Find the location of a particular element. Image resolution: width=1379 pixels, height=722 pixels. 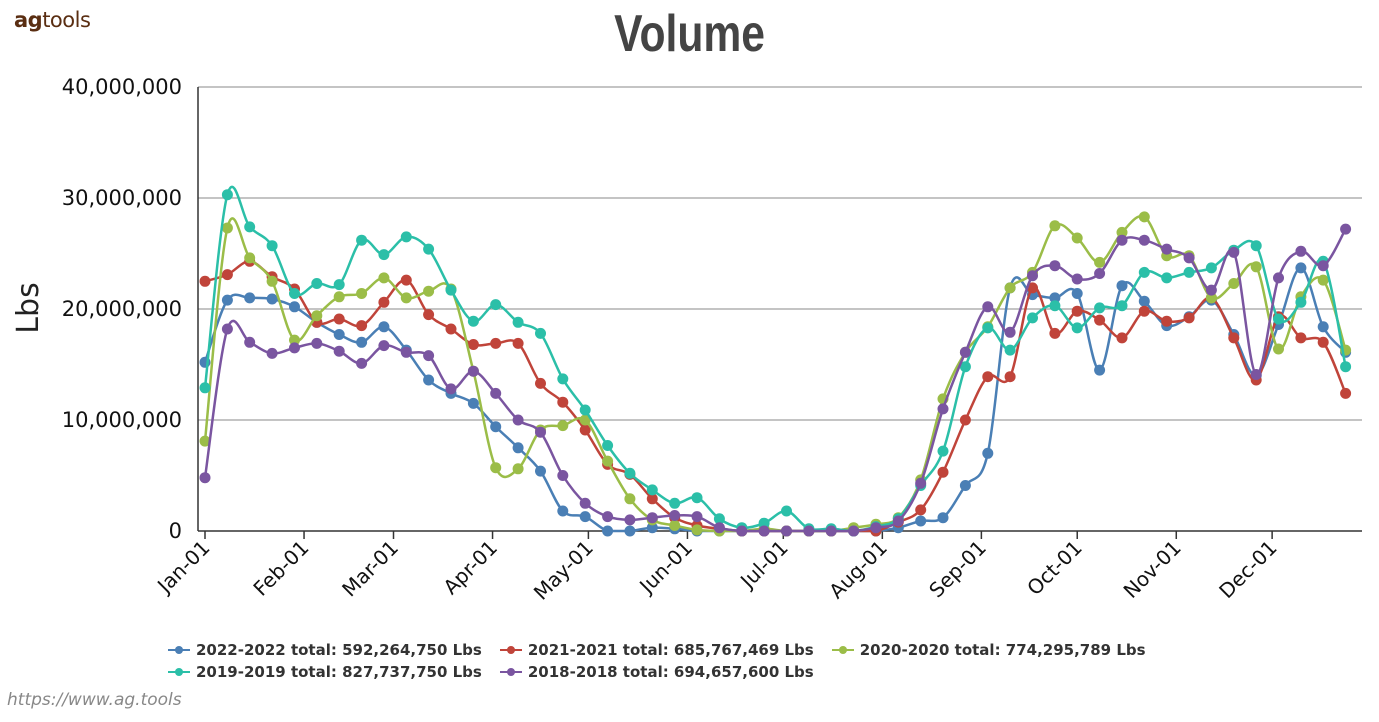

y-tick-label: 20,000,000 is located at coordinates (122, 309).